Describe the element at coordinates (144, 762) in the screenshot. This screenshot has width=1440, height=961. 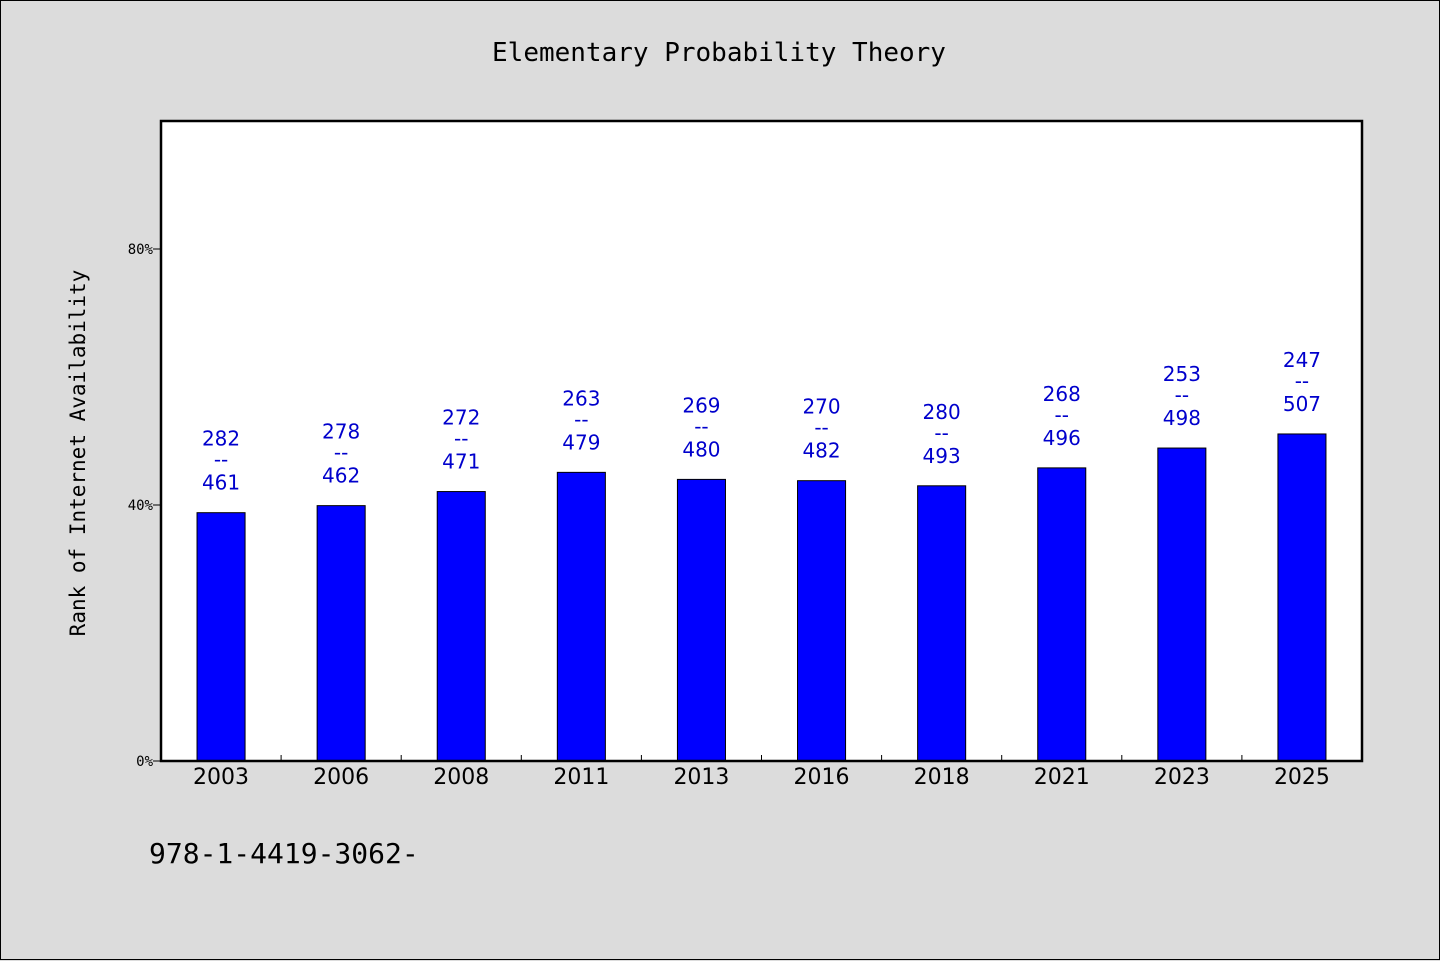
I see `y-tick-label: 0%` at that location.